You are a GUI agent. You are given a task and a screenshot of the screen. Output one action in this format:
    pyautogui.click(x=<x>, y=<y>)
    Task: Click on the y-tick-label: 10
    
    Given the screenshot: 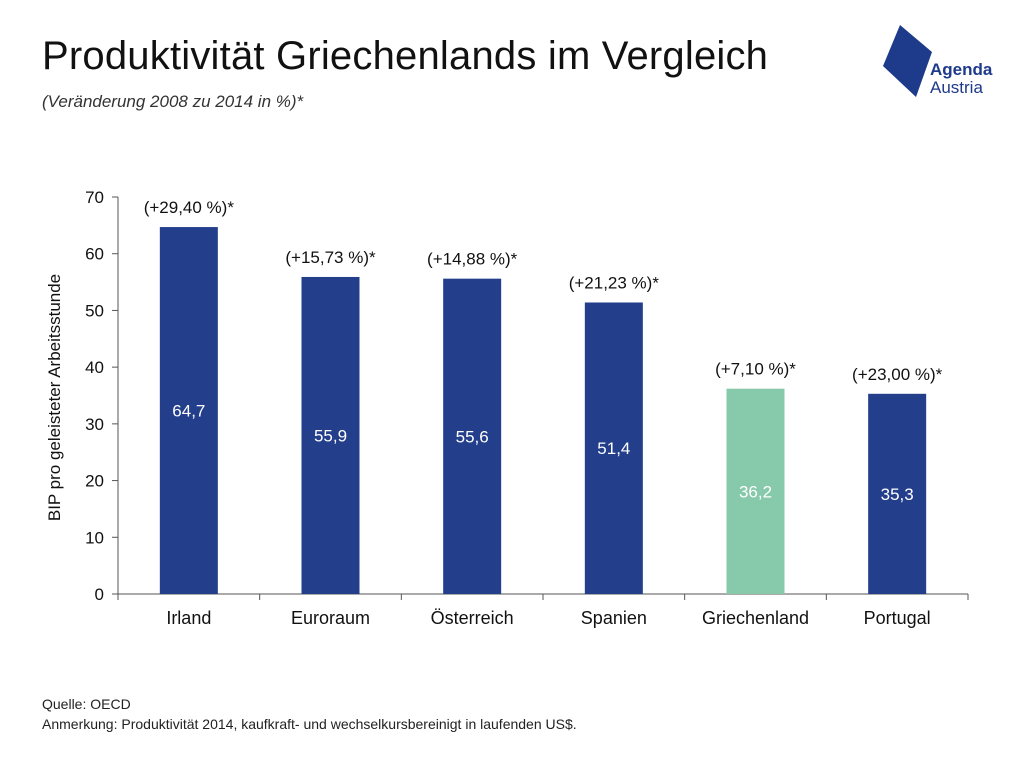 What is the action you would take?
    pyautogui.click(x=94, y=537)
    